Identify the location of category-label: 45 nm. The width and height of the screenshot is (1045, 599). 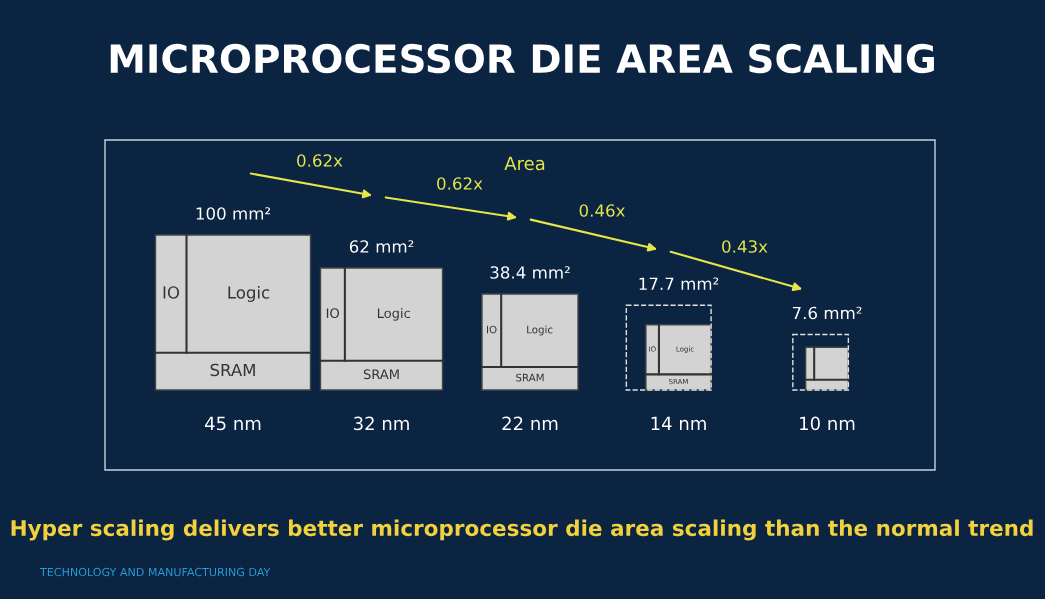
(233, 423).